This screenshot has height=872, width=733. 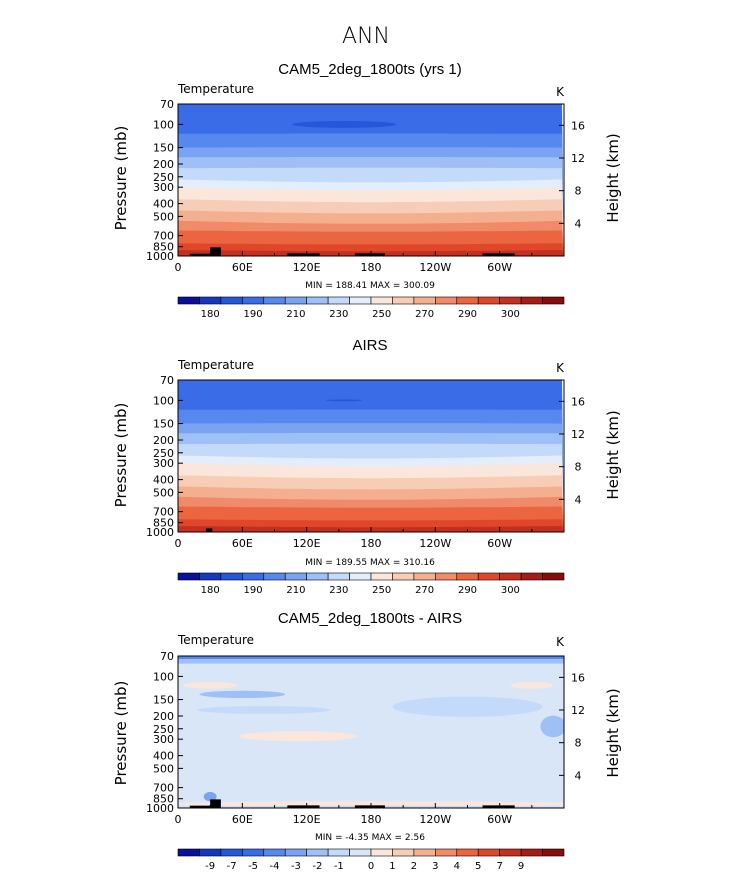 What do you see at coordinates (371, 267) in the screenshot?
I see `x-tick-label: 180` at bounding box center [371, 267].